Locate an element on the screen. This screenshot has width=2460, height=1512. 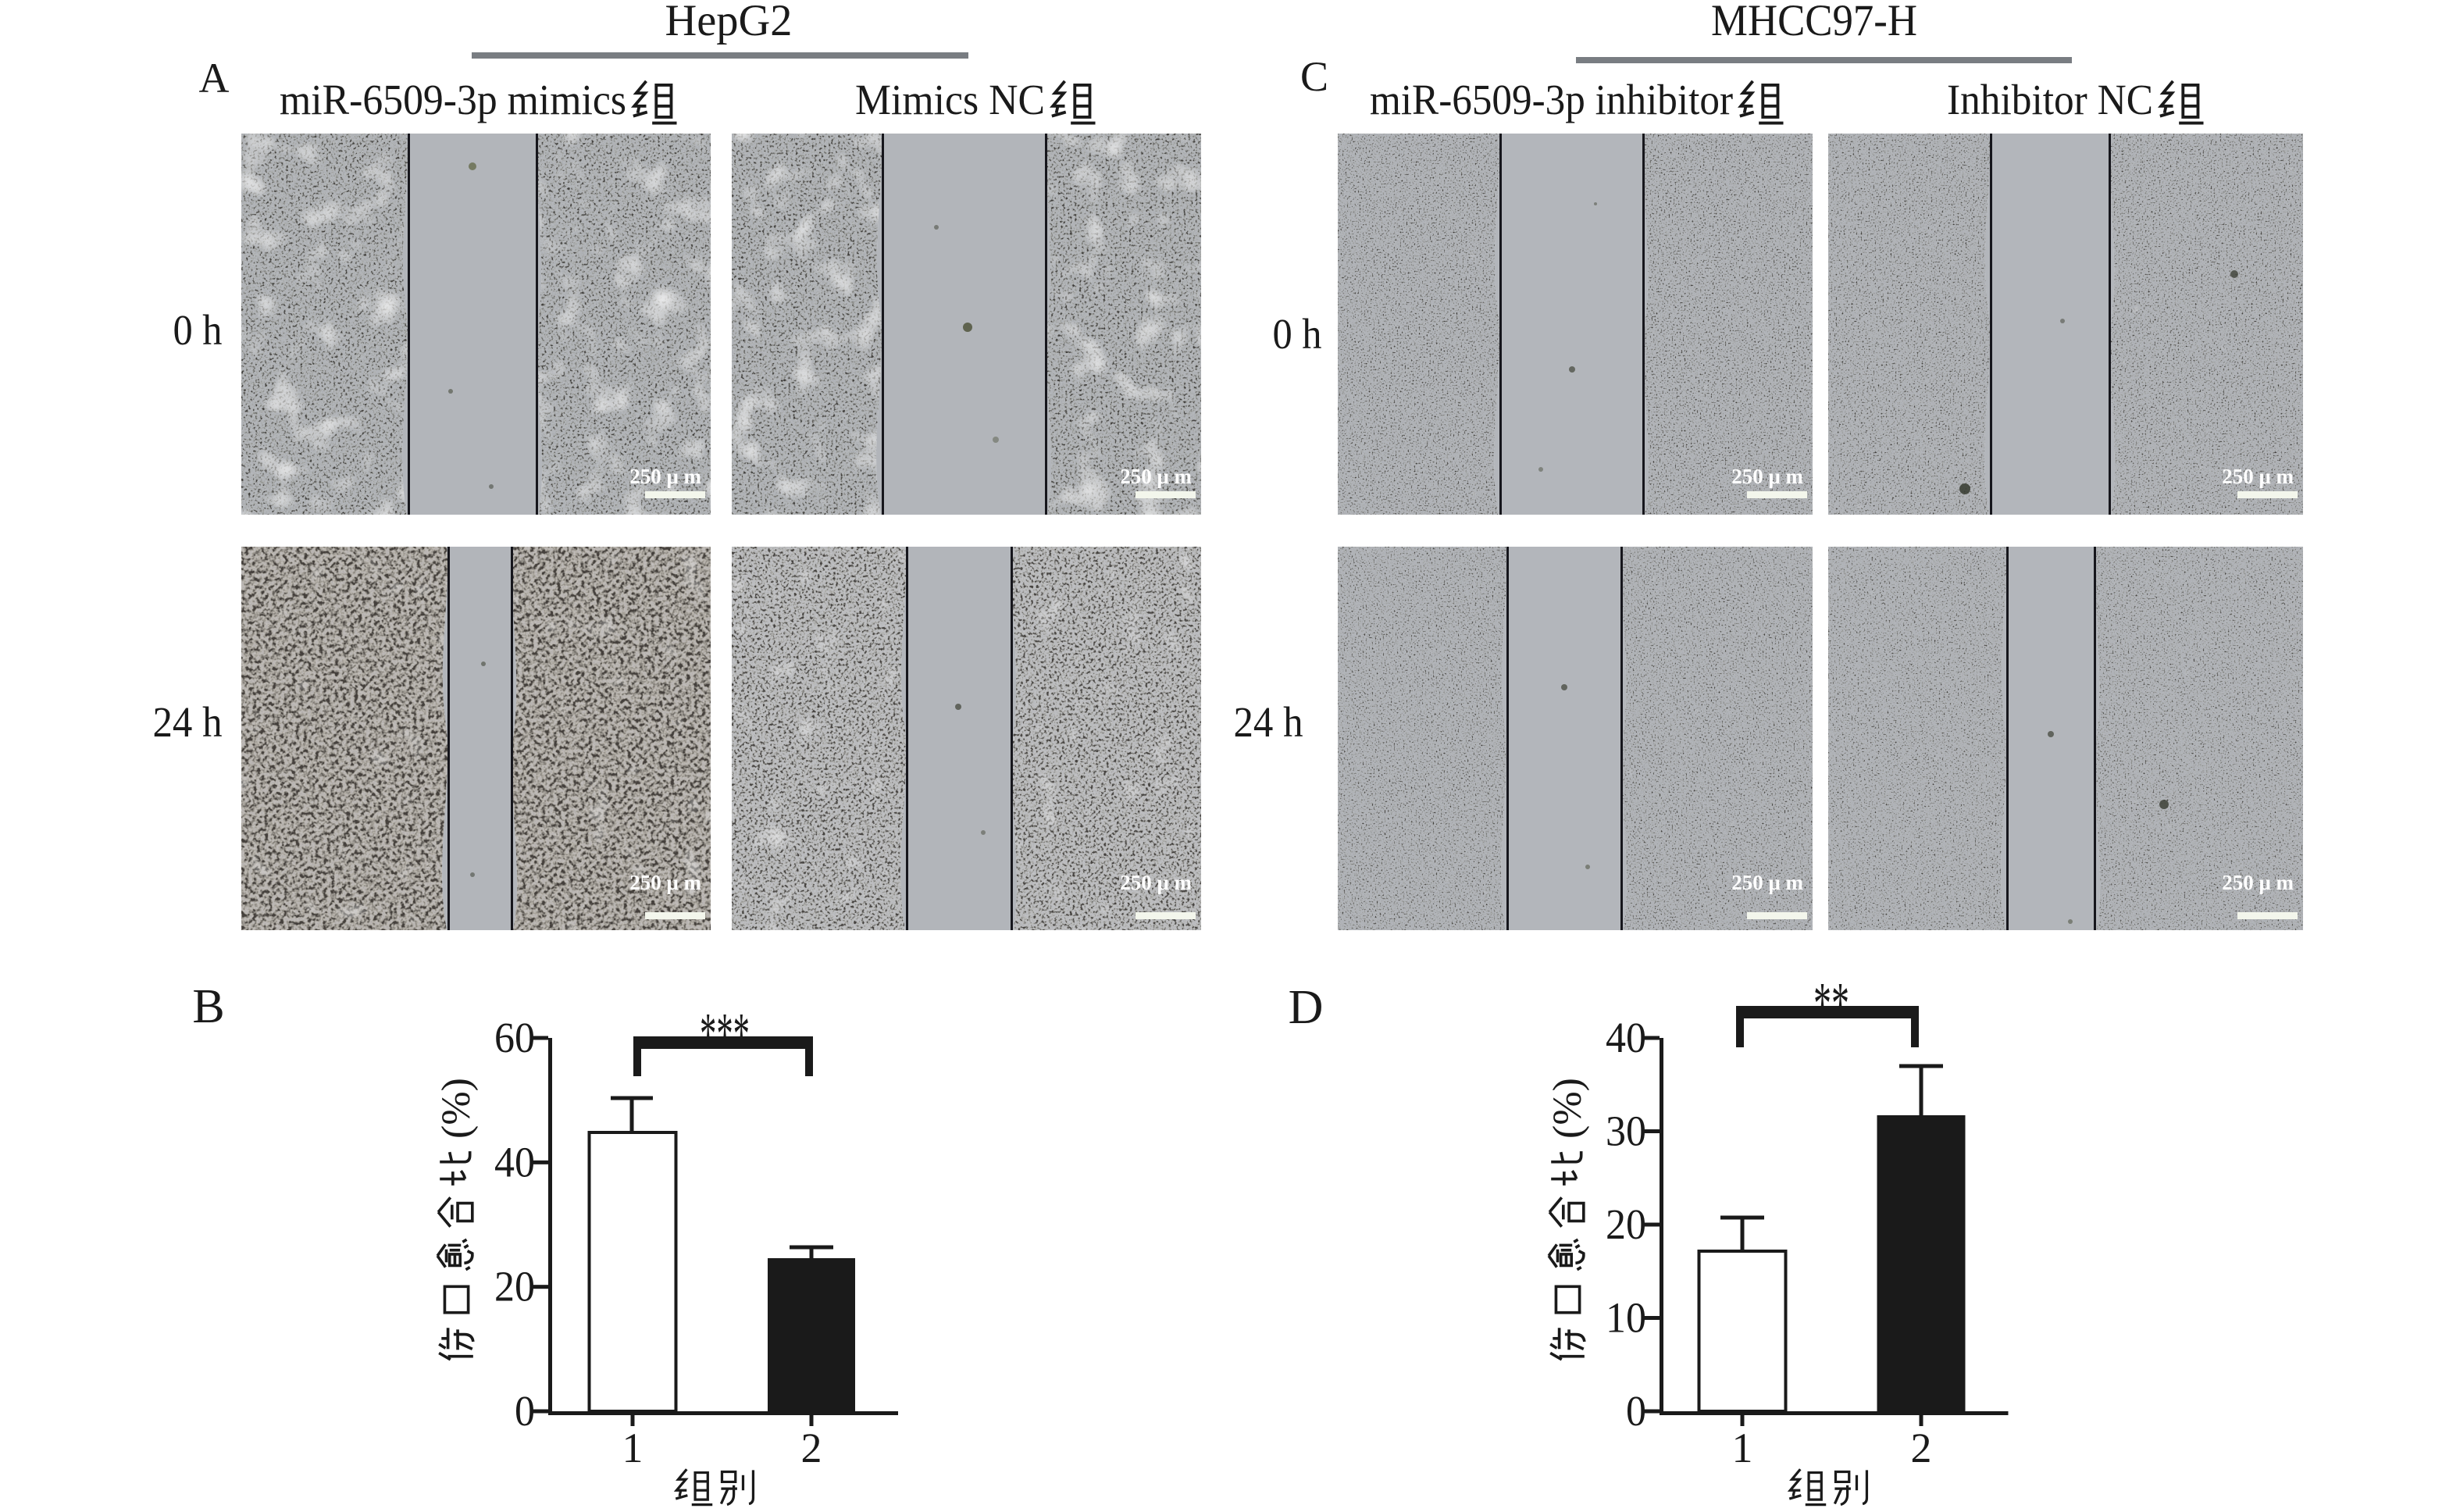
svg-text: MHCC97-H is located at coordinates (1814, 22).